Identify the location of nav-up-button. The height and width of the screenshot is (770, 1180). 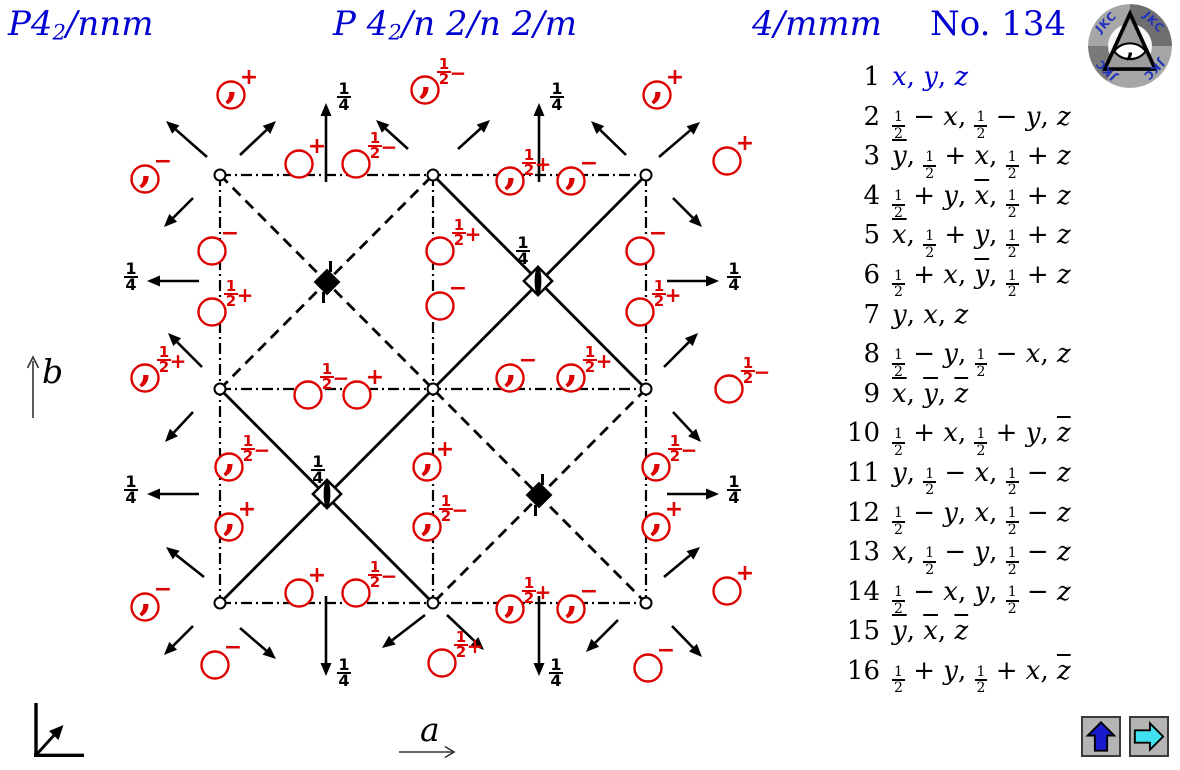
(1101, 736).